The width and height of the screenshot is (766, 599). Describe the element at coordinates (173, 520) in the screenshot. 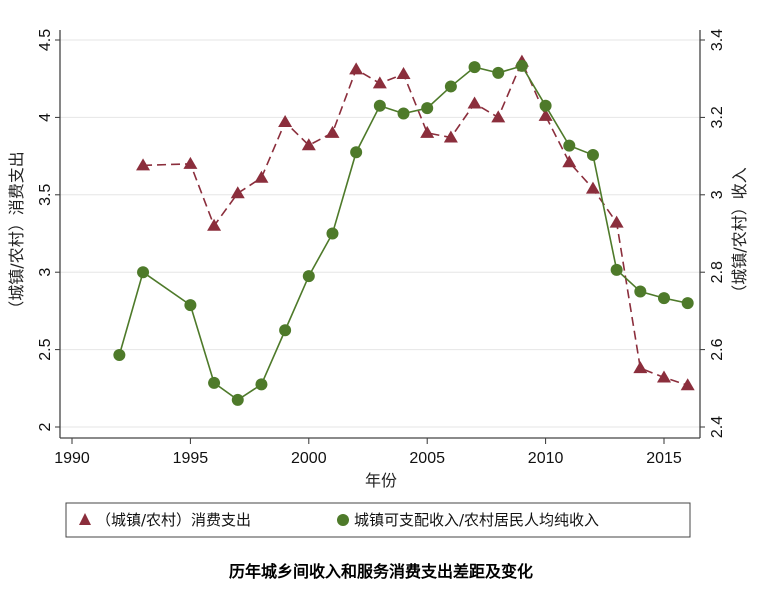

I see `legend-label-consumption: （城镇/农村）消费支出` at that location.